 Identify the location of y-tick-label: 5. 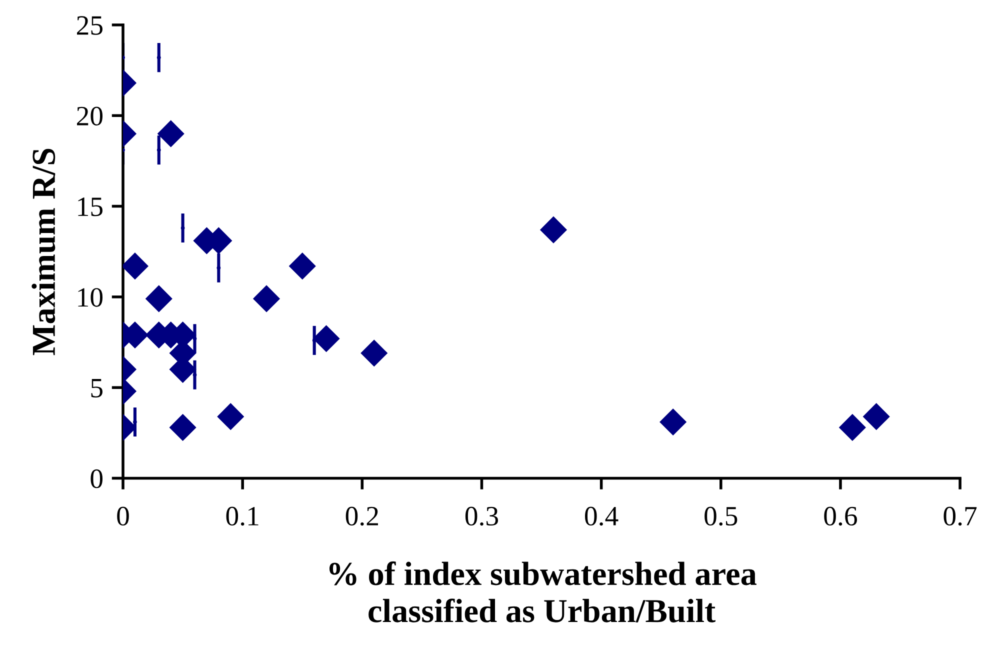
(96, 388).